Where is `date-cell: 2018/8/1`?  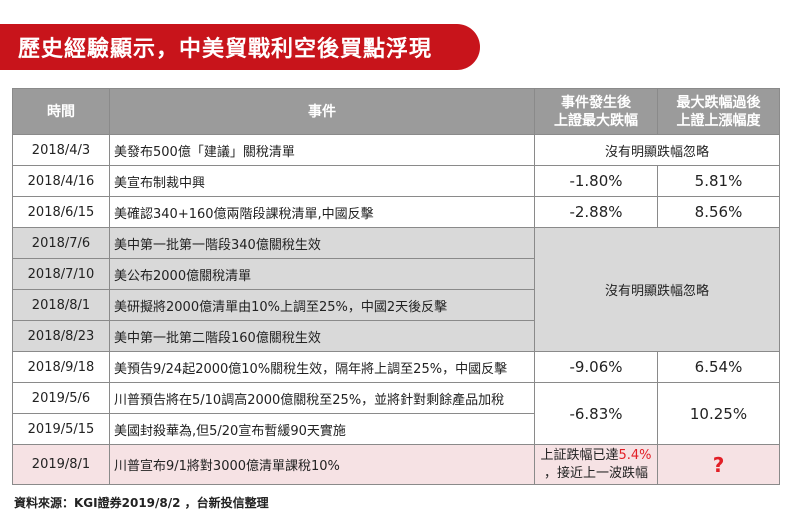
date-cell: 2018/8/1 is located at coordinates (61, 305).